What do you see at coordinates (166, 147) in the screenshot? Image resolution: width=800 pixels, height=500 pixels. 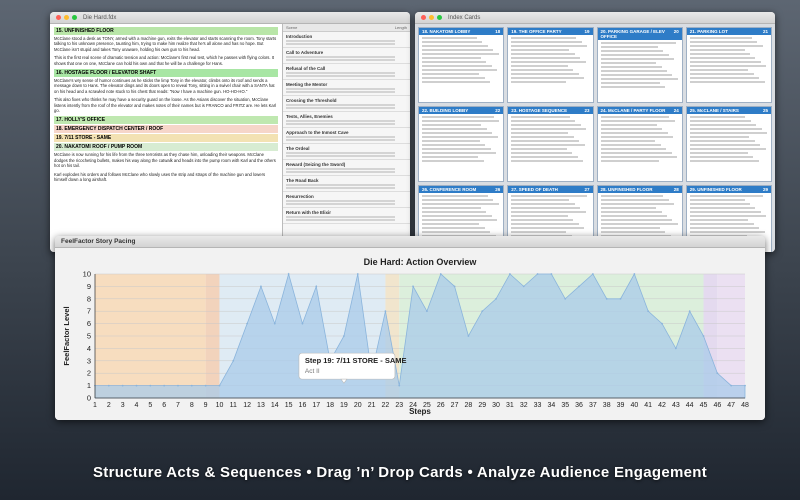 I see `scene-heading: 20. NAKATOMI ROOF / PUMP ROOM` at bounding box center [166, 147].